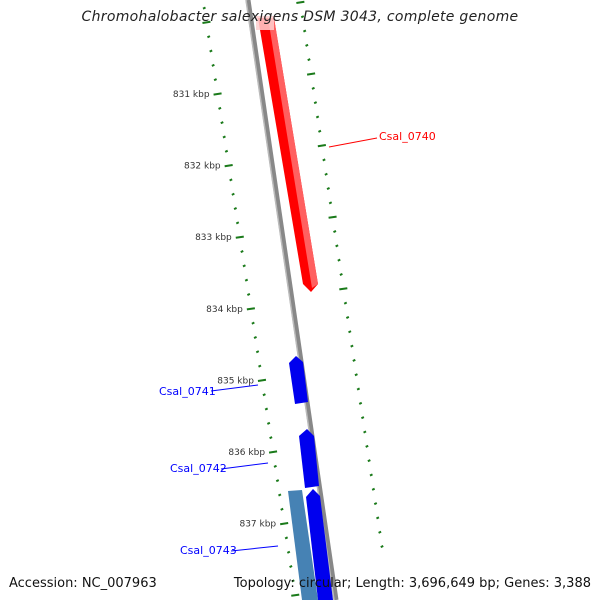  What do you see at coordinates (191, 95) in the screenshot?
I see `kbp-tick-label: 831 kbp` at bounding box center [191, 95].